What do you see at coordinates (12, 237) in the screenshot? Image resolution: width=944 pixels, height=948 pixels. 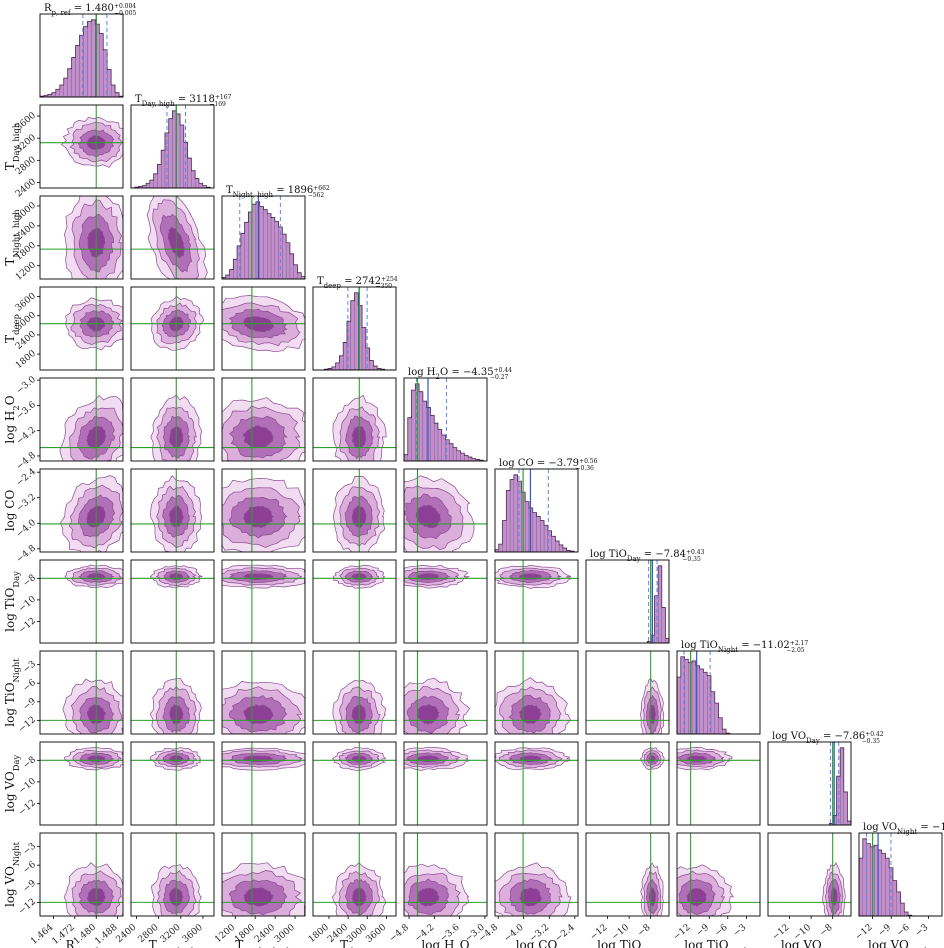 I see `y-axis-label: TNight, high` at bounding box center [12, 237].